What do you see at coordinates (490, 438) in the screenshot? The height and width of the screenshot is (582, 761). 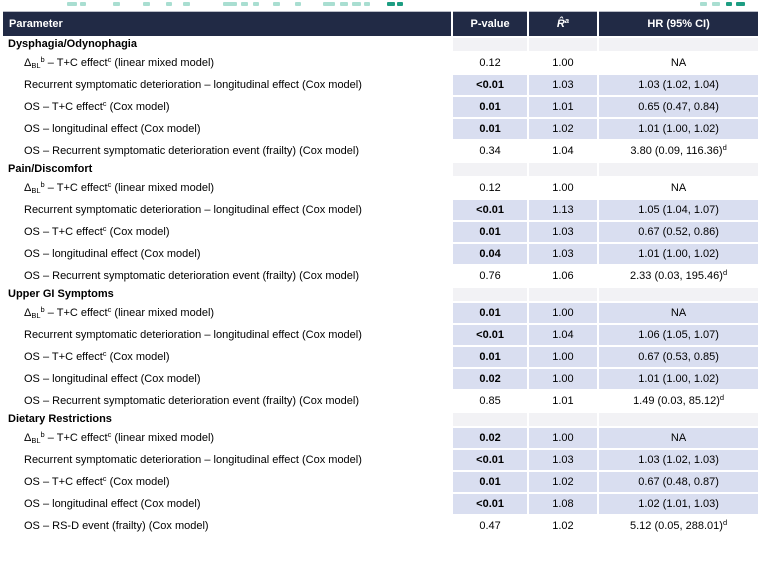 I see `p-value-cell: 0.02` at bounding box center [490, 438].